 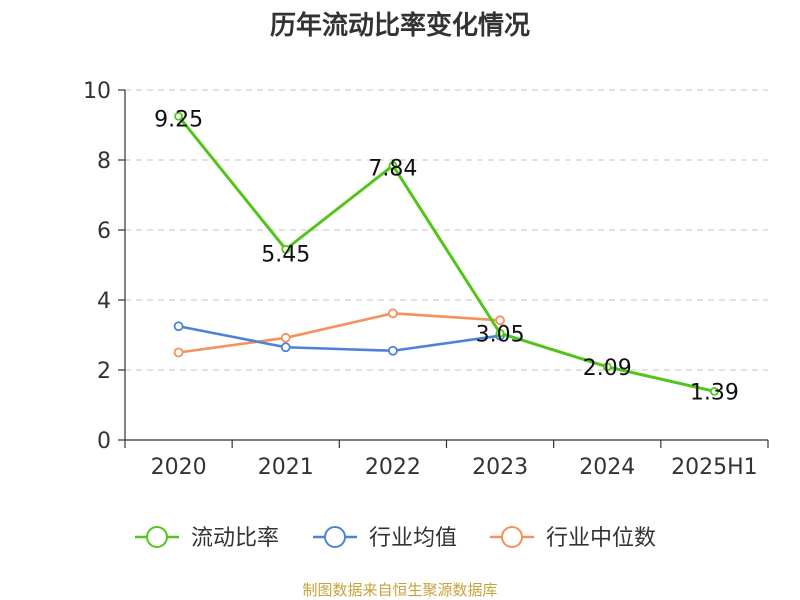 I want to click on x-tick-label: 2022, so click(x=393, y=467).